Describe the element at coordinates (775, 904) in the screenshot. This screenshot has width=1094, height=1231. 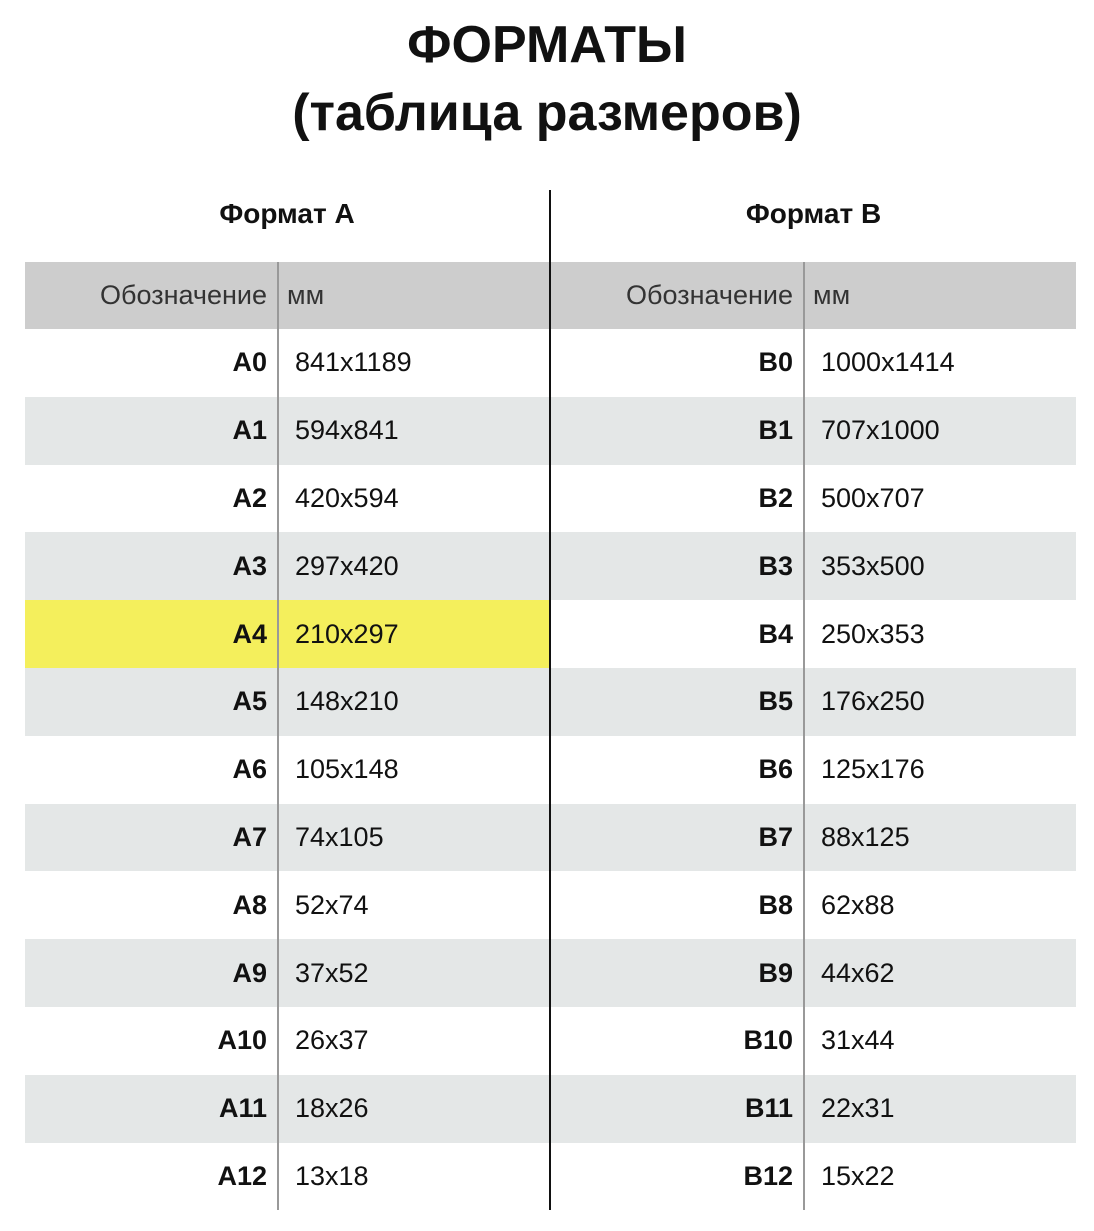
I see `format-name: B8` at that location.